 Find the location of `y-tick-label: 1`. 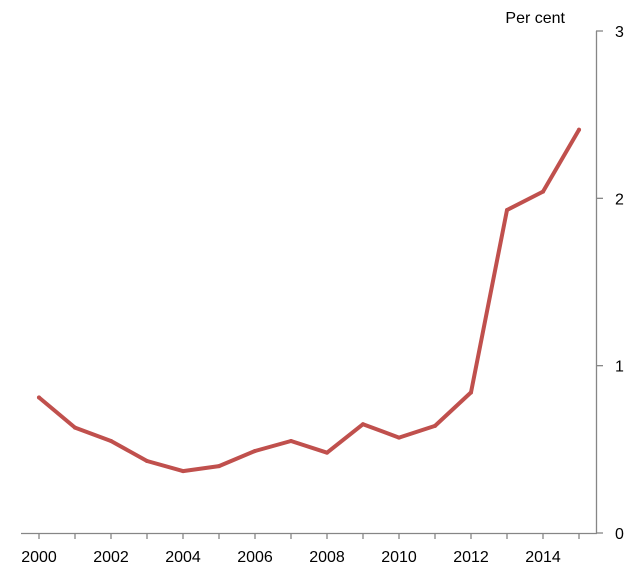

y-tick-label: 1 is located at coordinates (619, 367).